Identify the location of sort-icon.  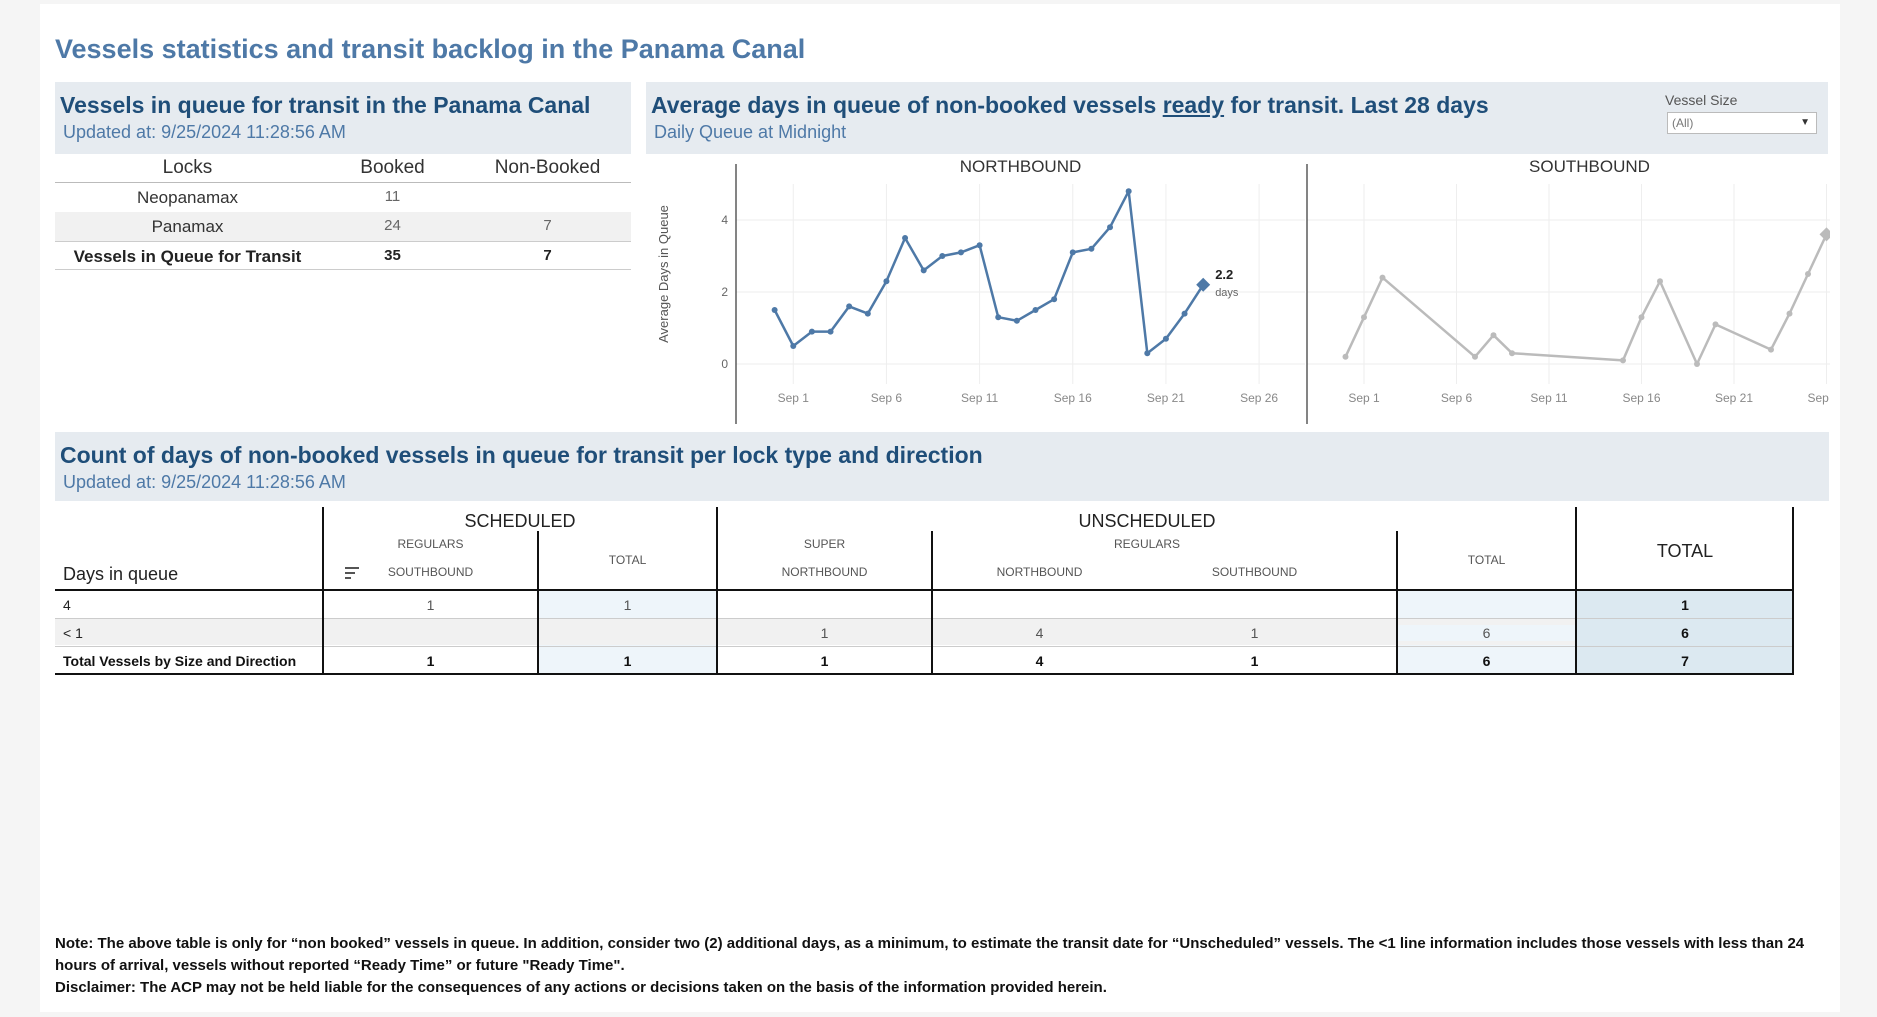
(352, 573).